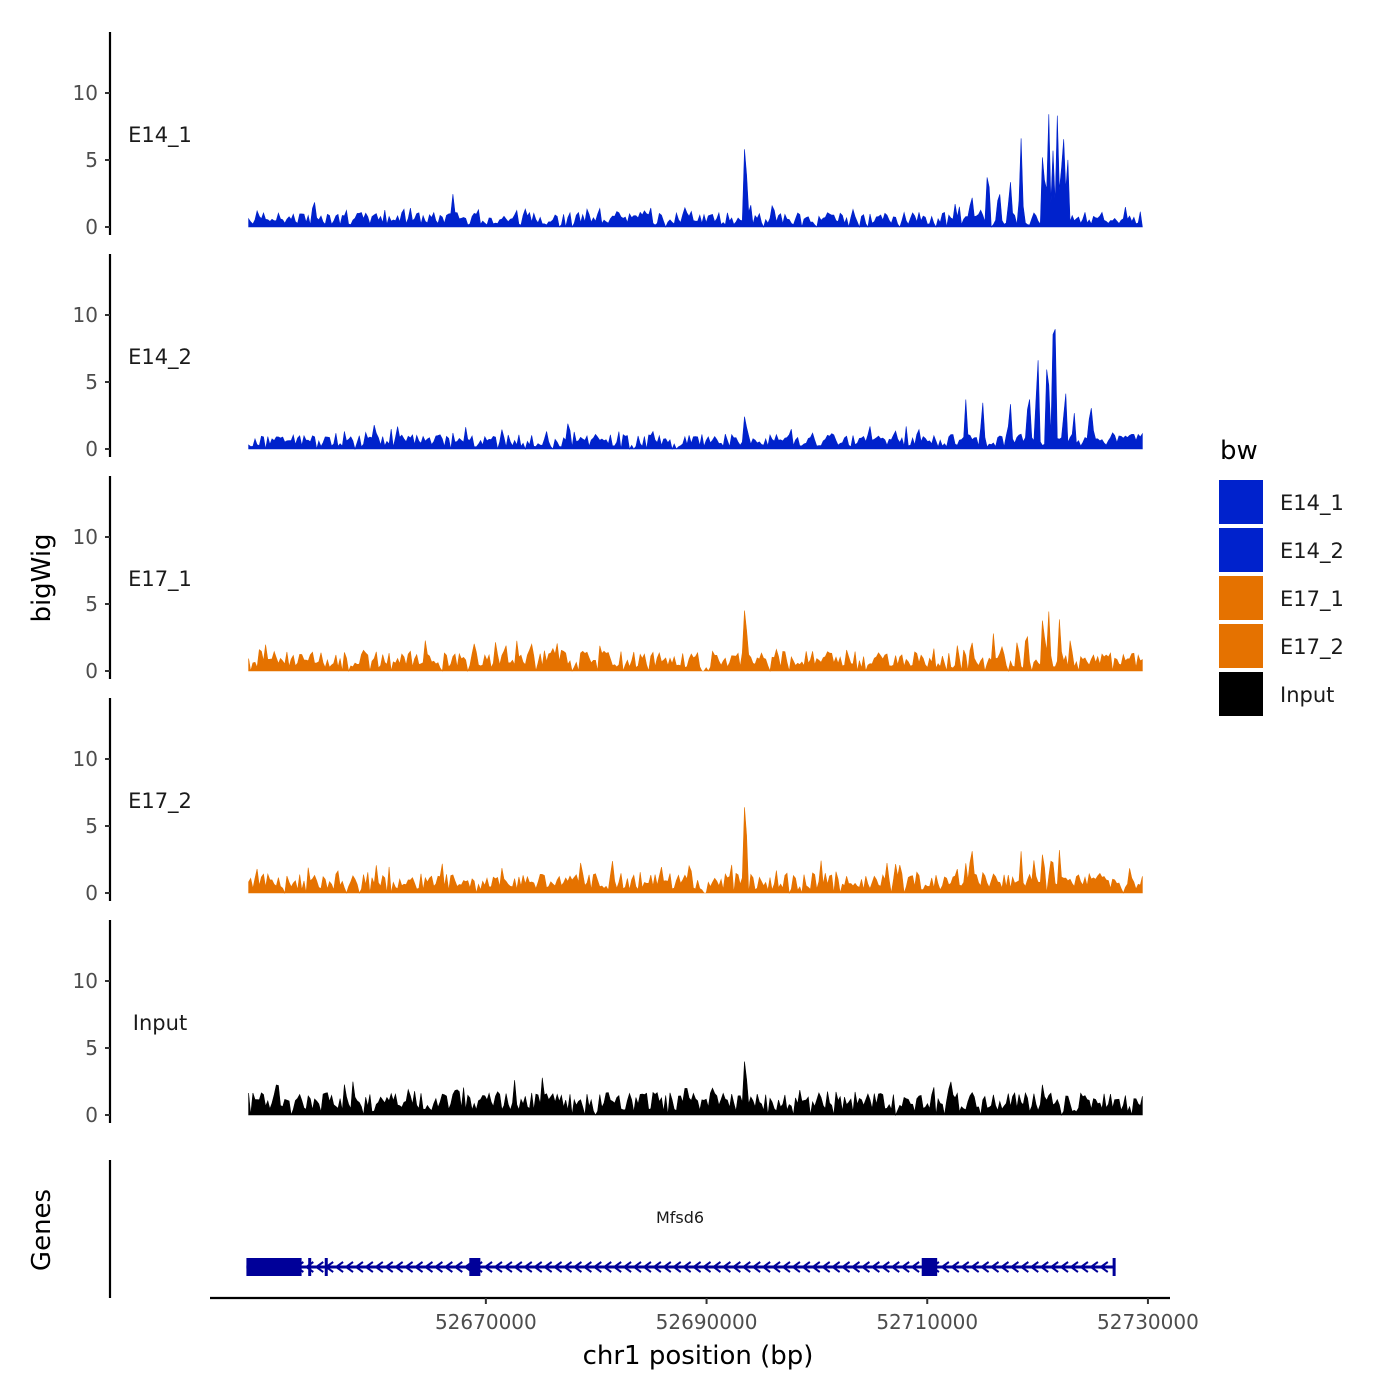 The image size is (1400, 1400). I want to click on x-axis-title: chr1 position (bp), so click(698, 1356).